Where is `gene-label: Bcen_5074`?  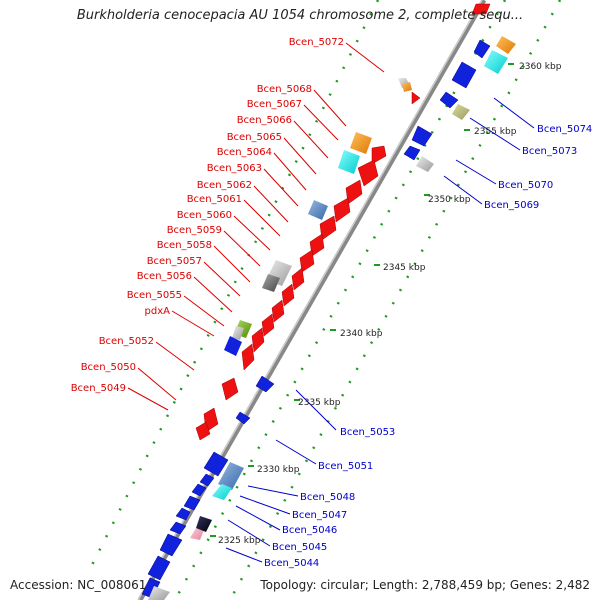 gene-label: Bcen_5074 is located at coordinates (564, 129).